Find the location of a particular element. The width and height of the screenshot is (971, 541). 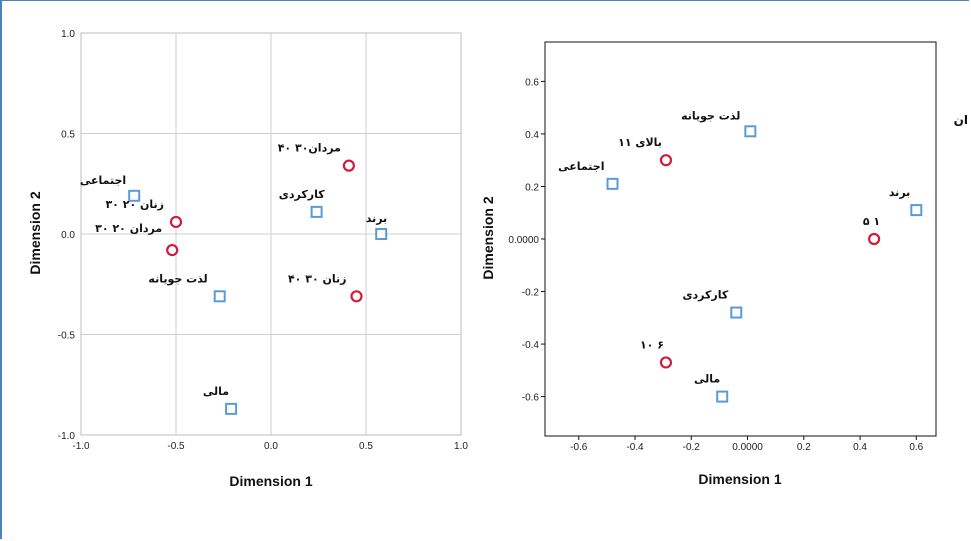

left-x-tick-label: 0.5 is located at coordinates (366, 446).